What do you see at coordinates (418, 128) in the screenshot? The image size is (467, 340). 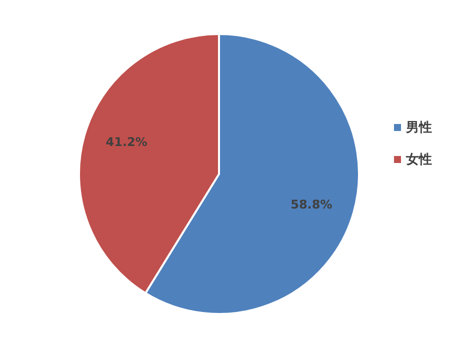 I see `legend-label: 男性` at bounding box center [418, 128].